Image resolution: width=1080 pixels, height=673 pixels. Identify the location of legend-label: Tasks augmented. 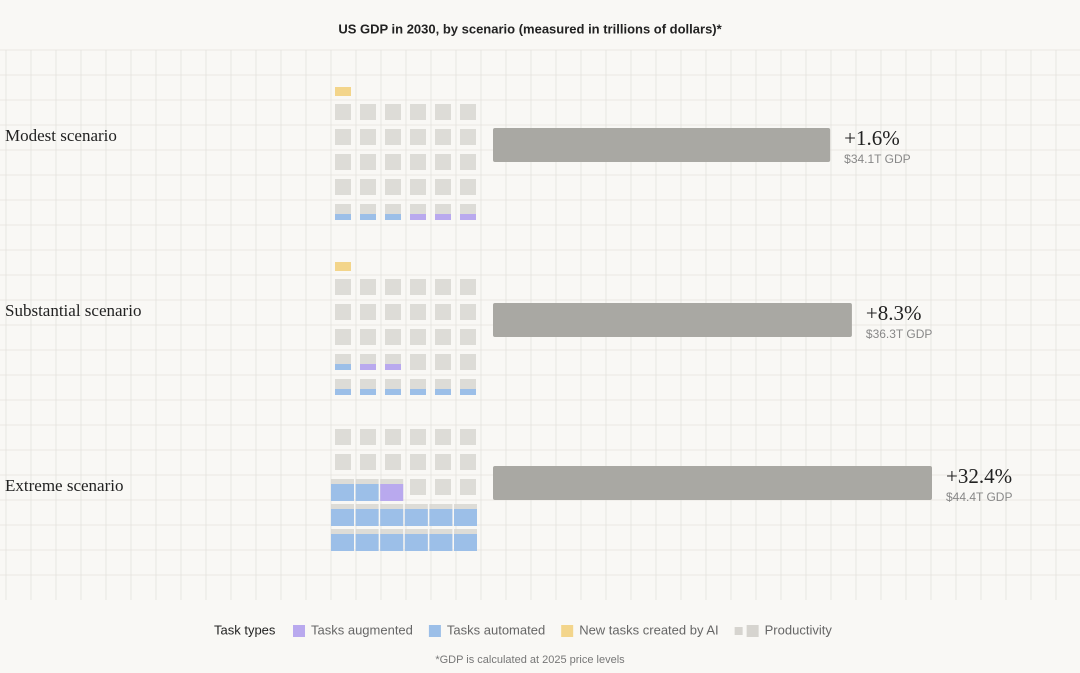
(362, 629).